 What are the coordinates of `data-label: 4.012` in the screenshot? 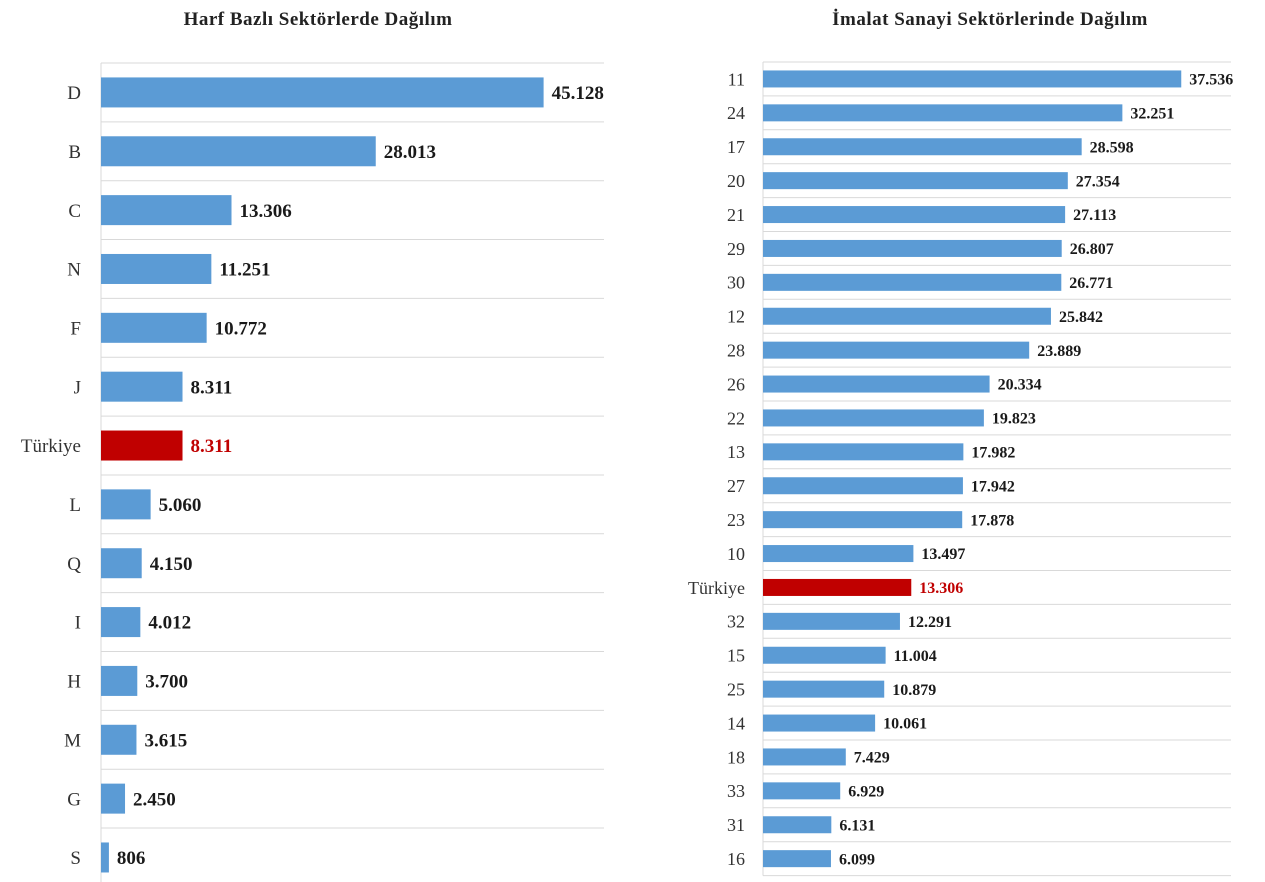 It's located at (169, 623).